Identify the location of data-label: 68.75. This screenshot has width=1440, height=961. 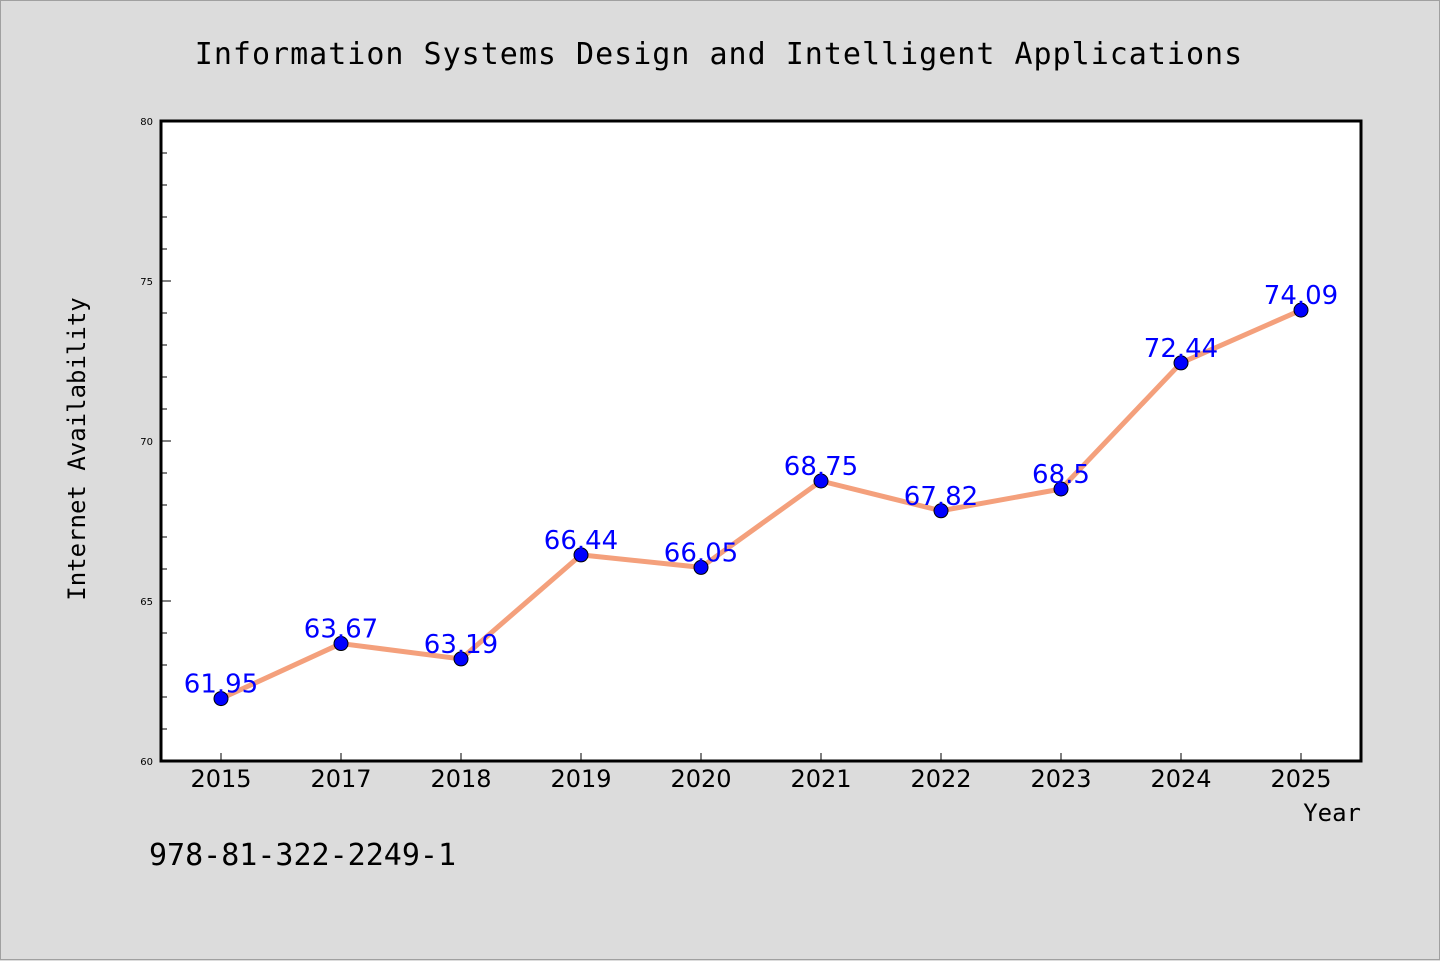
(821, 467).